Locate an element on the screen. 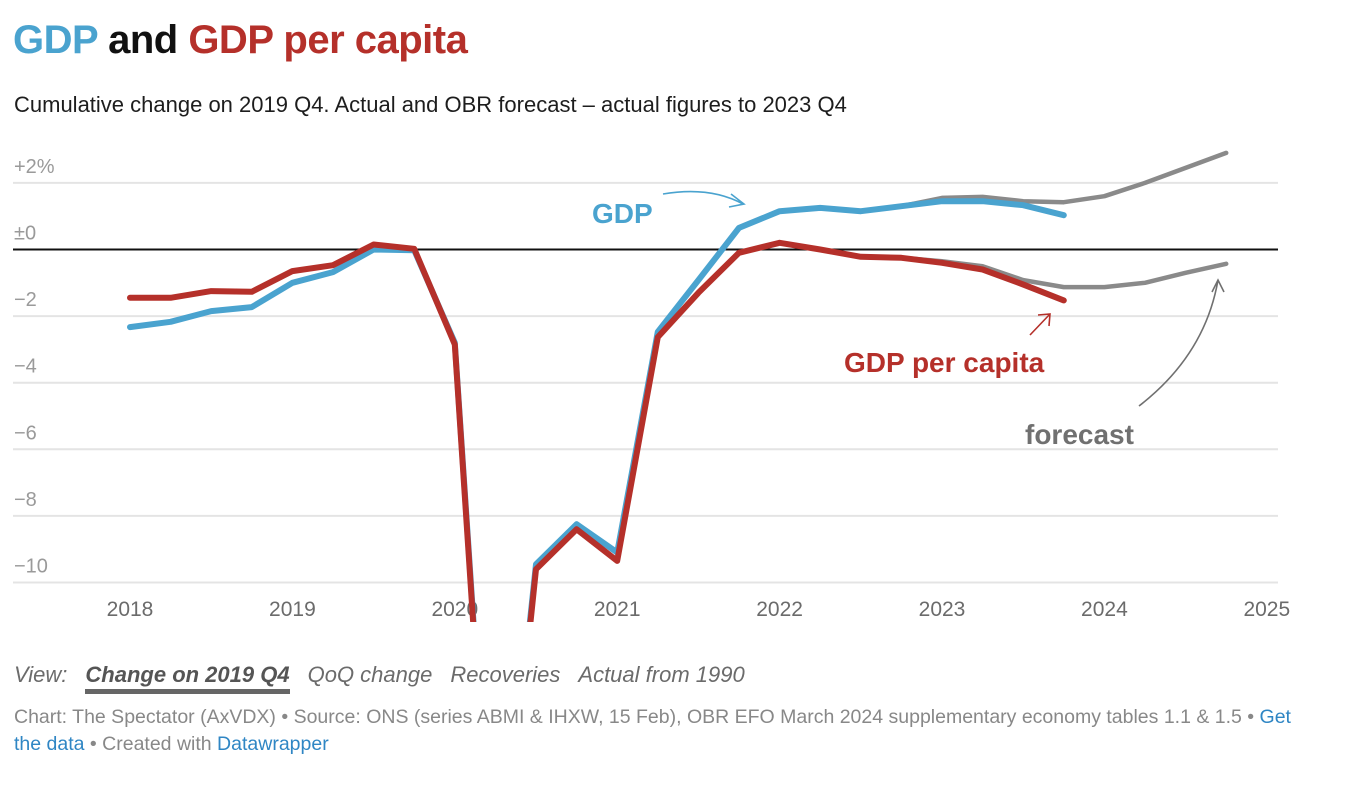 The height and width of the screenshot is (808, 1346). title-gdp: GDP is located at coordinates (55, 40).